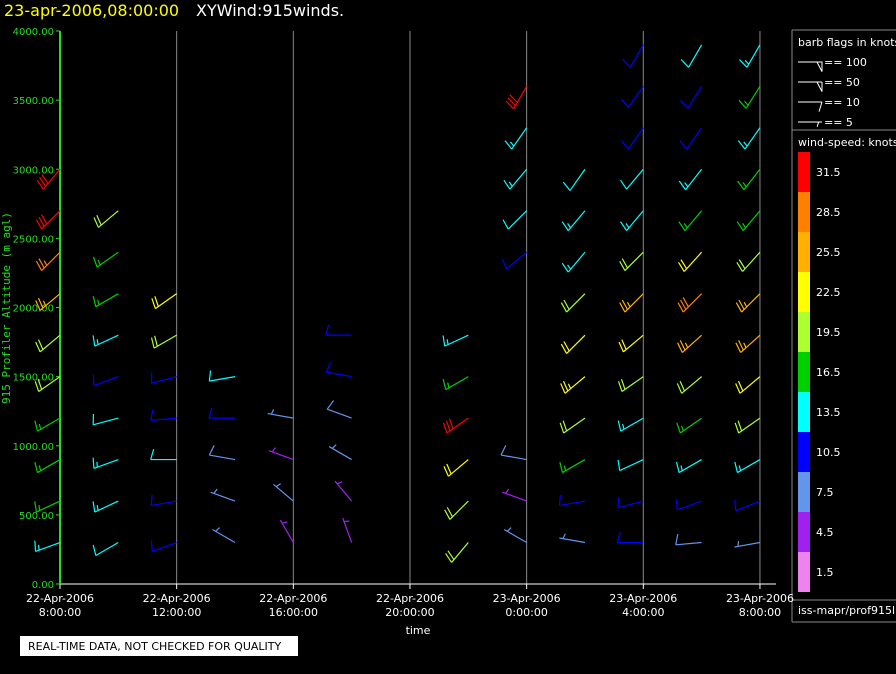 This screenshot has height=674, width=896. What do you see at coordinates (293, 612) in the screenshot?
I see `x-tick-label: 16:00:00` at bounding box center [293, 612].